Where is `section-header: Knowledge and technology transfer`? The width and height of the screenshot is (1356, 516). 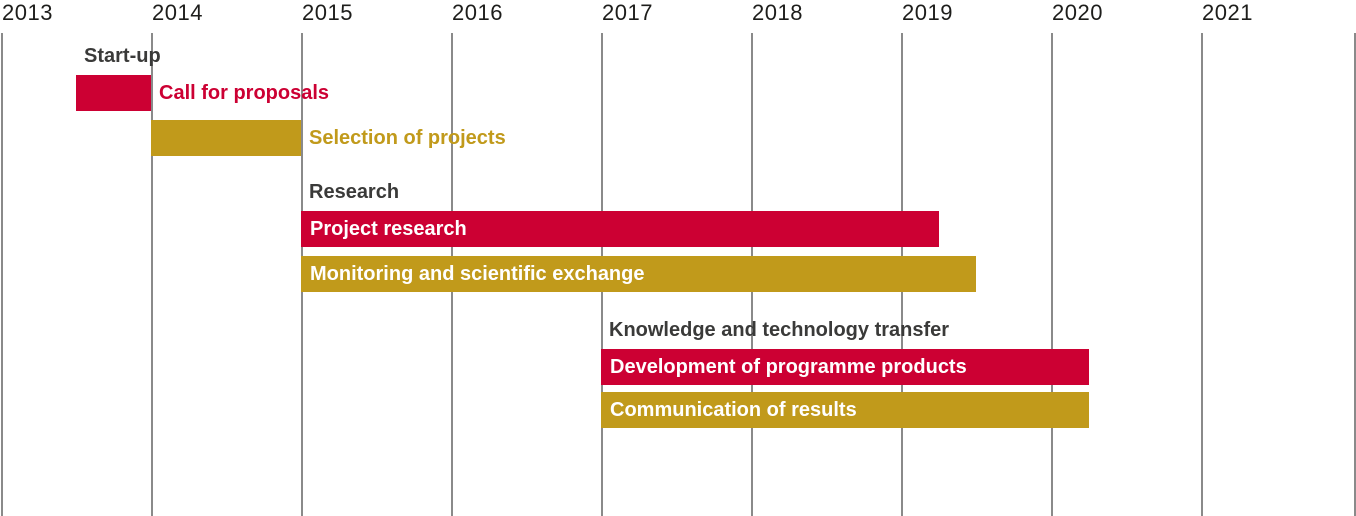 section-header: Knowledge and technology transfer is located at coordinates (779, 330).